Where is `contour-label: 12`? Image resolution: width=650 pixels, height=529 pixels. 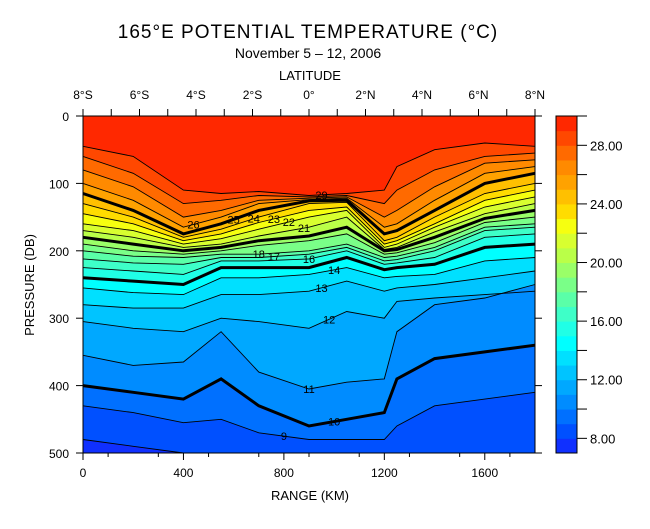 contour-label: 12 is located at coordinates (329, 320).